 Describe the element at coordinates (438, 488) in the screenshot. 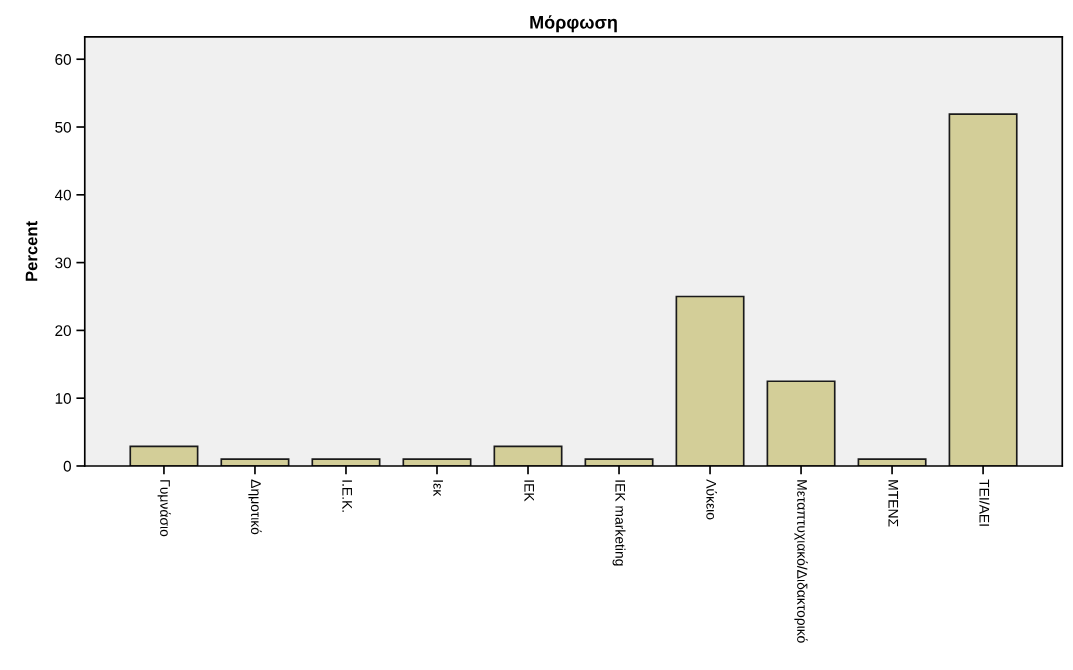

I see `x-tick-label: Ιεκ` at that location.